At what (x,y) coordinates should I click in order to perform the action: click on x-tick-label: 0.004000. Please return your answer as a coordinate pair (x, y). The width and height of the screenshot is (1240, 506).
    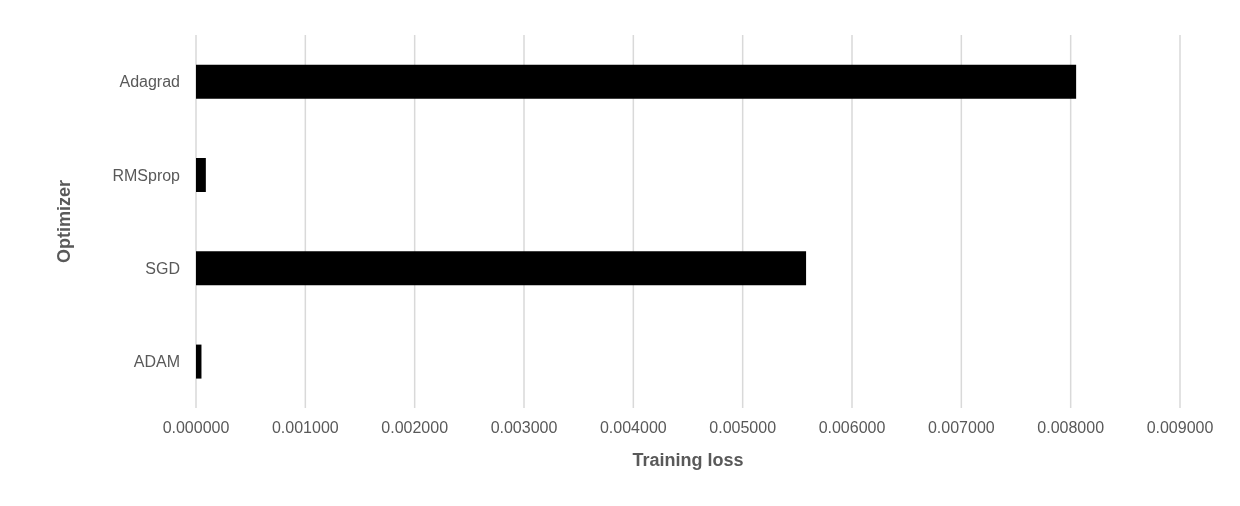
    Looking at the image, I should click on (633, 428).